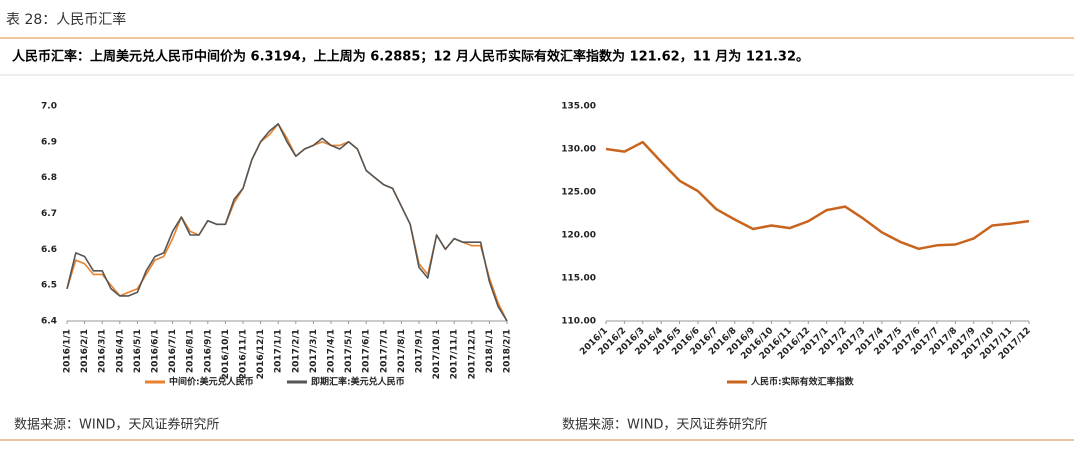 This screenshot has width=1080, height=450. What do you see at coordinates (49, 142) in the screenshot?
I see `y-tick-label: 6.9` at bounding box center [49, 142].